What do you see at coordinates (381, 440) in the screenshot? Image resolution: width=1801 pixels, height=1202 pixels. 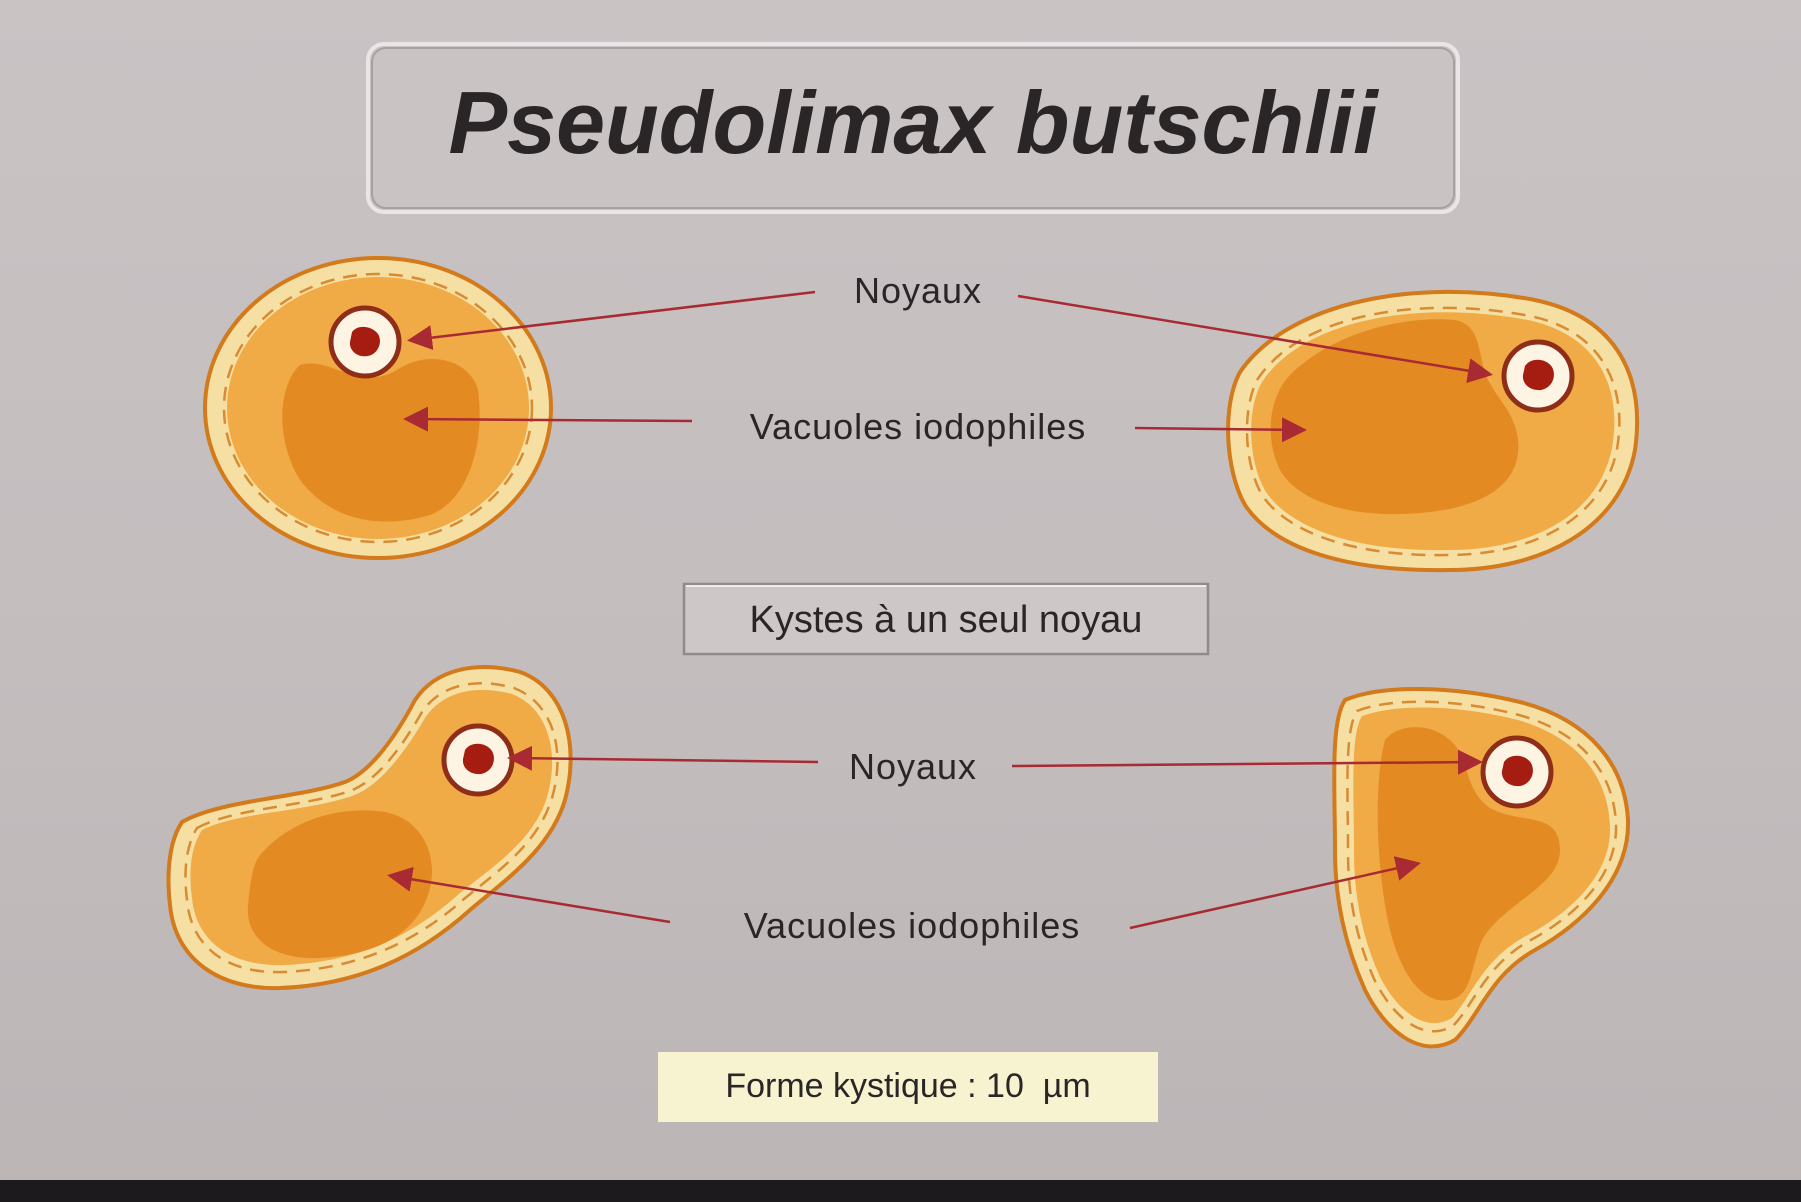 I see `vacuole-top-left` at bounding box center [381, 440].